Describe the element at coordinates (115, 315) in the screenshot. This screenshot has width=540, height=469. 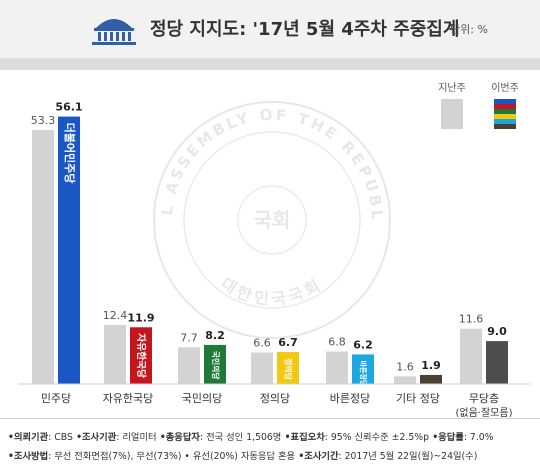
I see `value-label-previous: 12.4` at that location.